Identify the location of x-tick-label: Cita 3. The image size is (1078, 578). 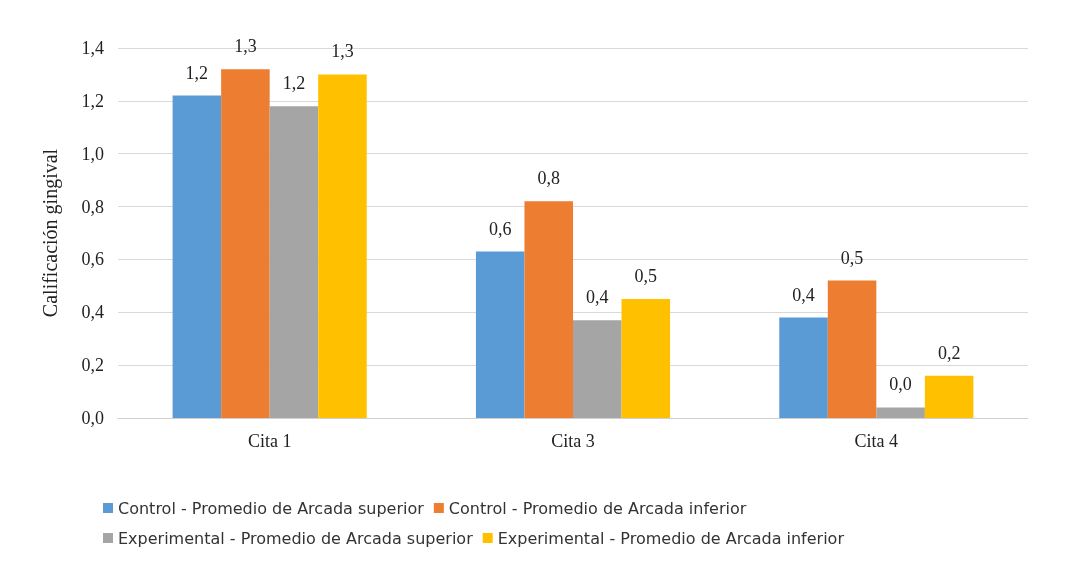
(573, 441).